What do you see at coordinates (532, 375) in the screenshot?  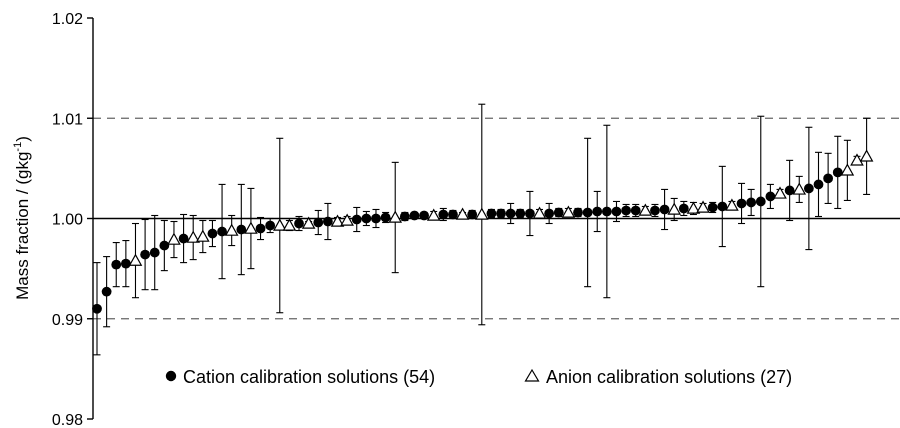 I see `legend-anion-marker` at bounding box center [532, 375].